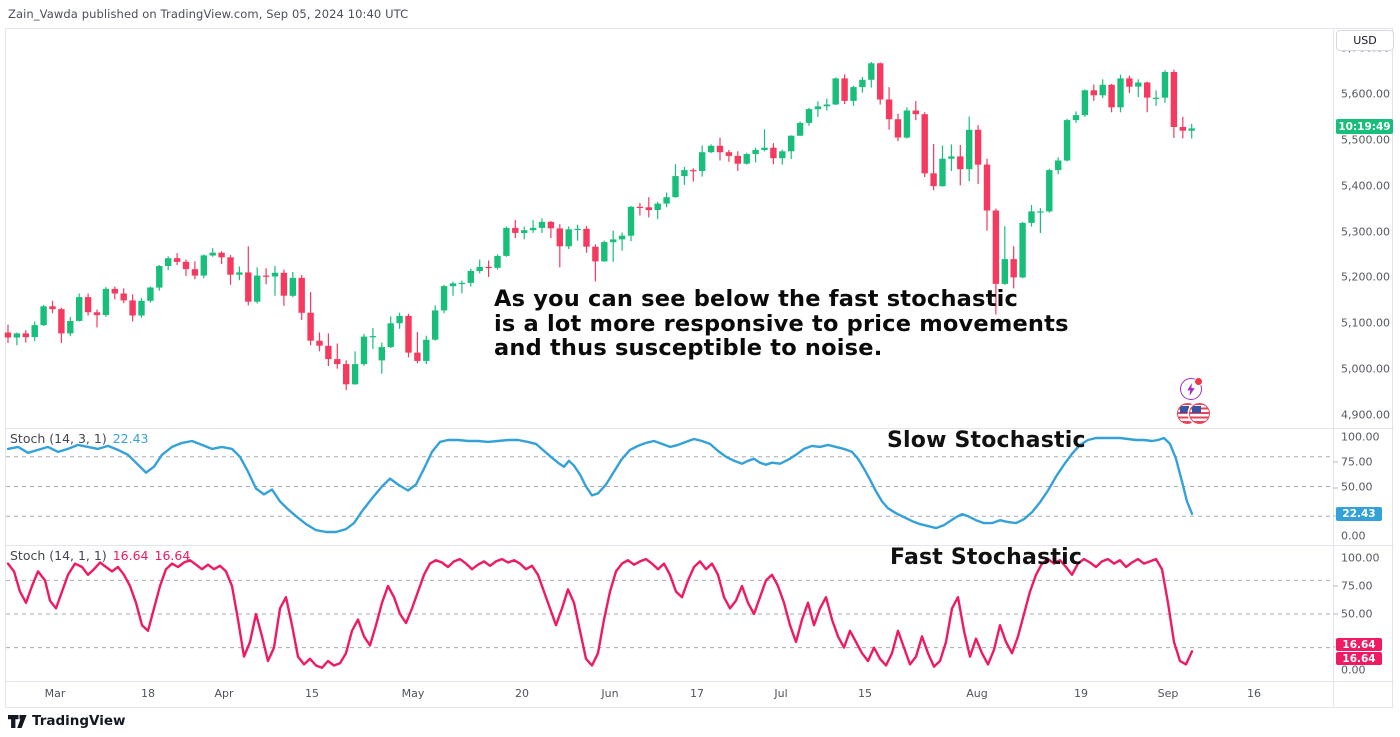 This screenshot has width=1400, height=737. What do you see at coordinates (1254, 693) in the screenshot?
I see `time-axis-label: 16` at bounding box center [1254, 693].